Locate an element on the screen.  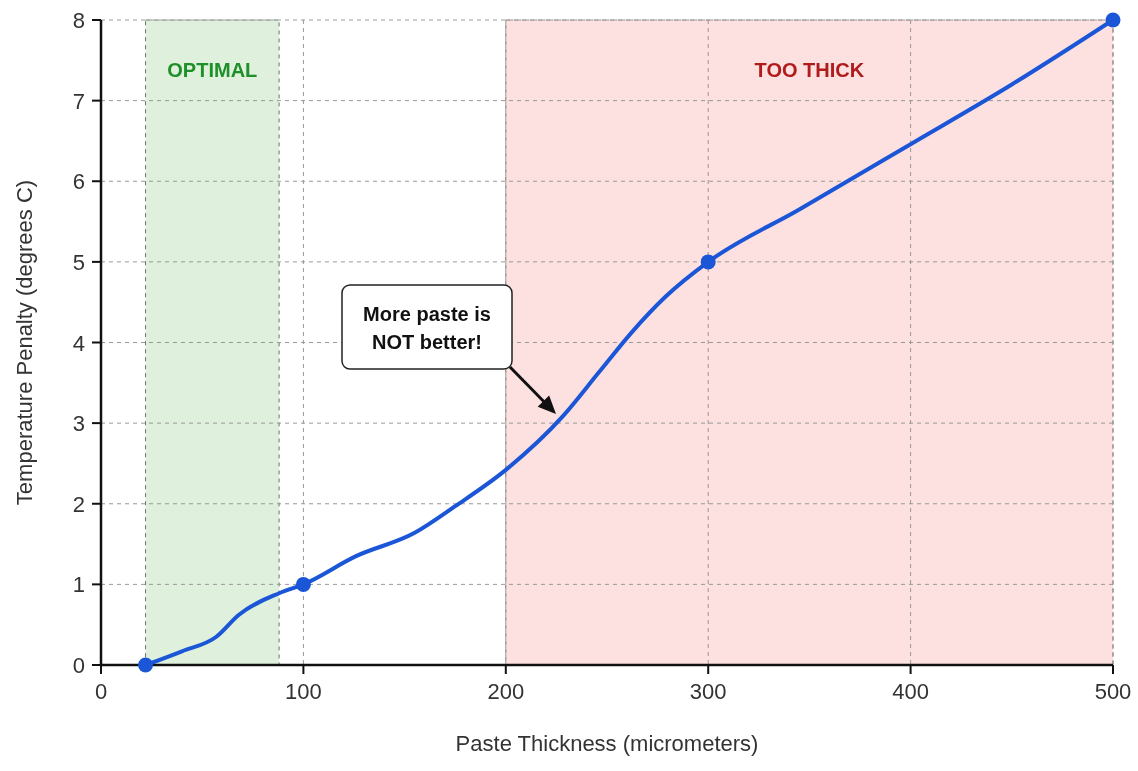
y-tick-label: 7 is located at coordinates (78, 101).